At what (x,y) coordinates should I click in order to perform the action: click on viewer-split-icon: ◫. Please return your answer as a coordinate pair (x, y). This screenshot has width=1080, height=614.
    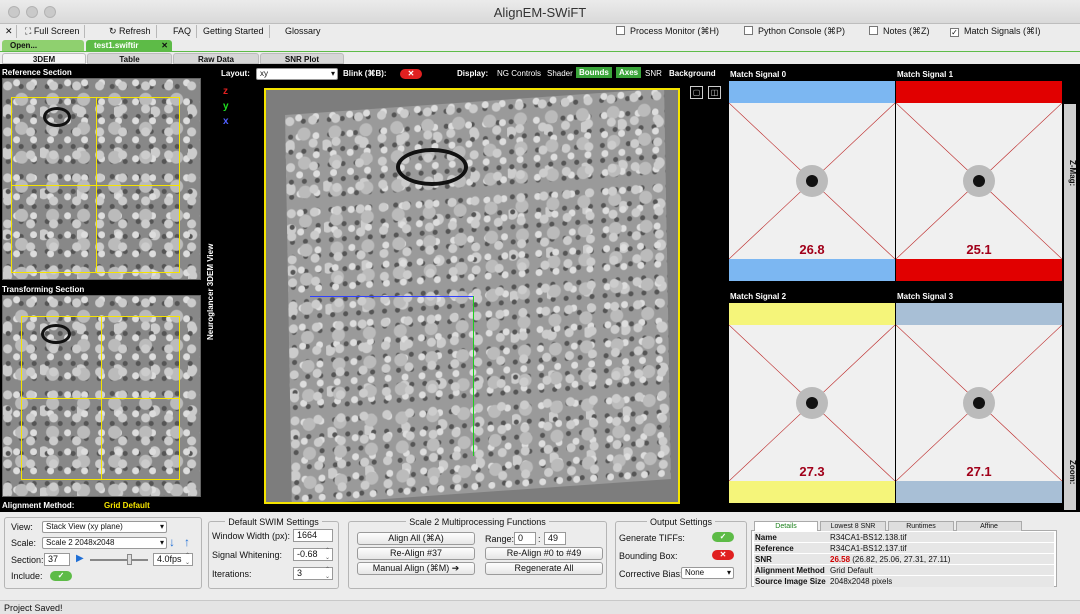
    Looking at the image, I should click on (714, 92).